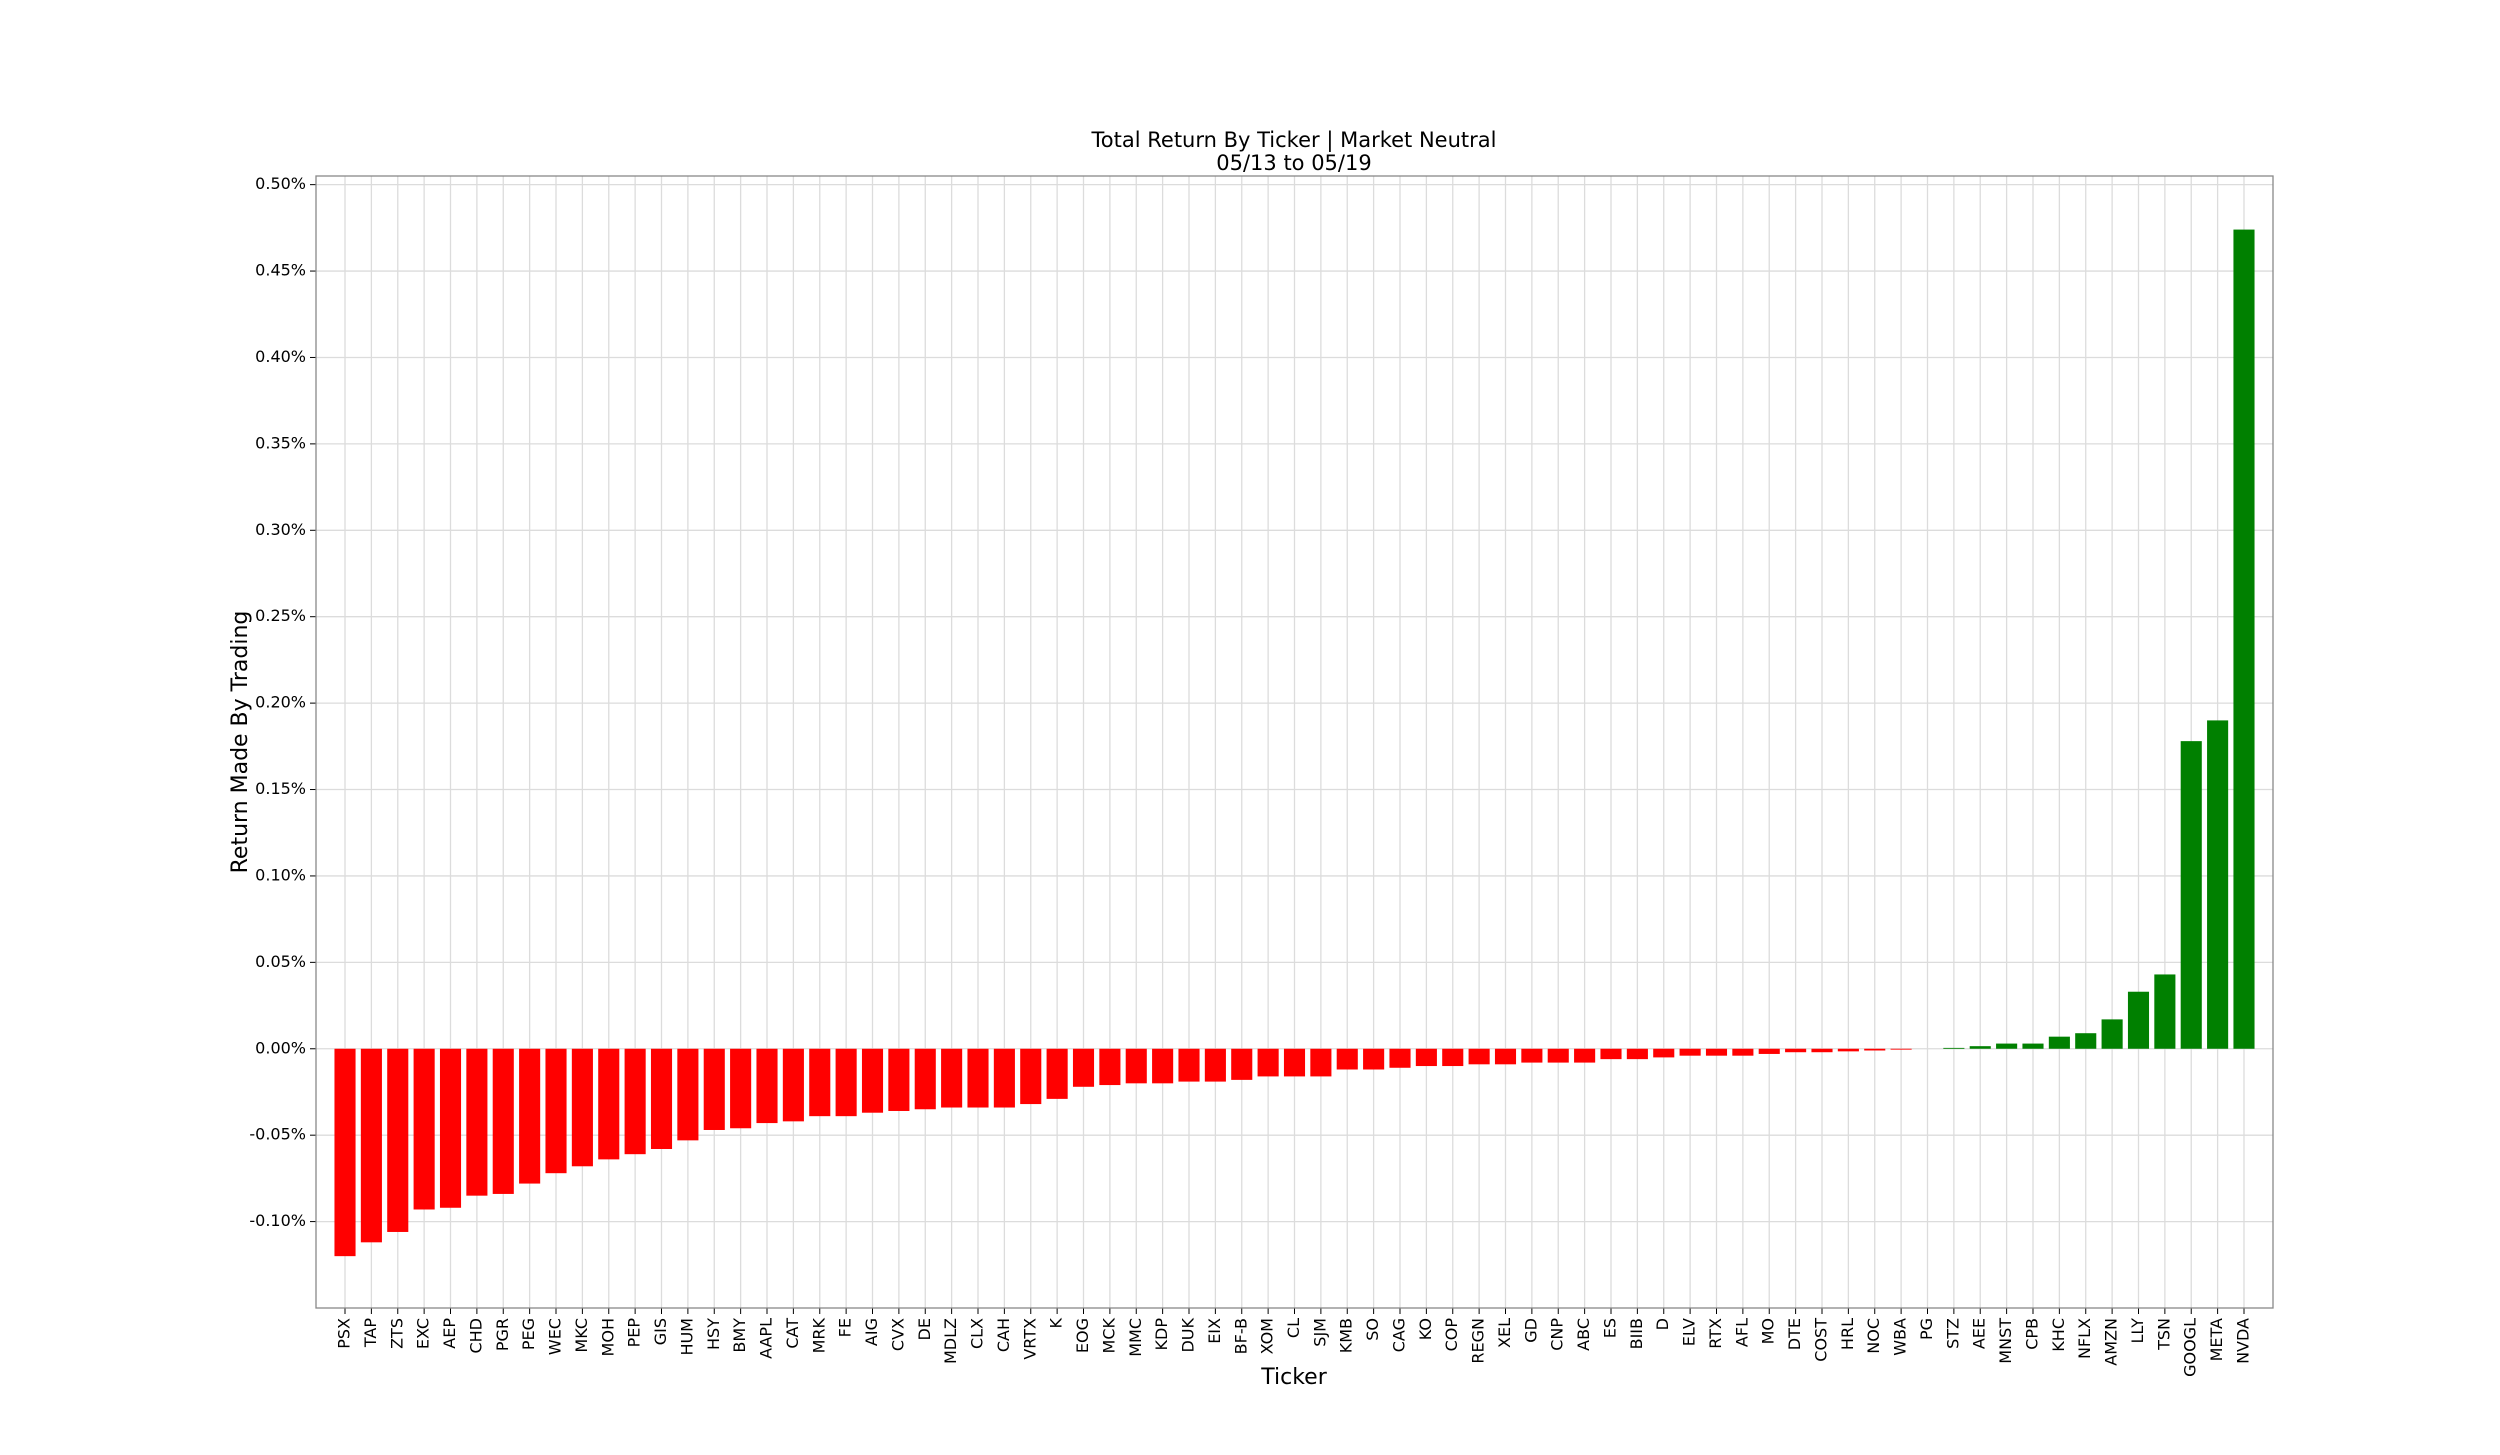  I want to click on x-tick-label: COP, so click(1451, 1335).